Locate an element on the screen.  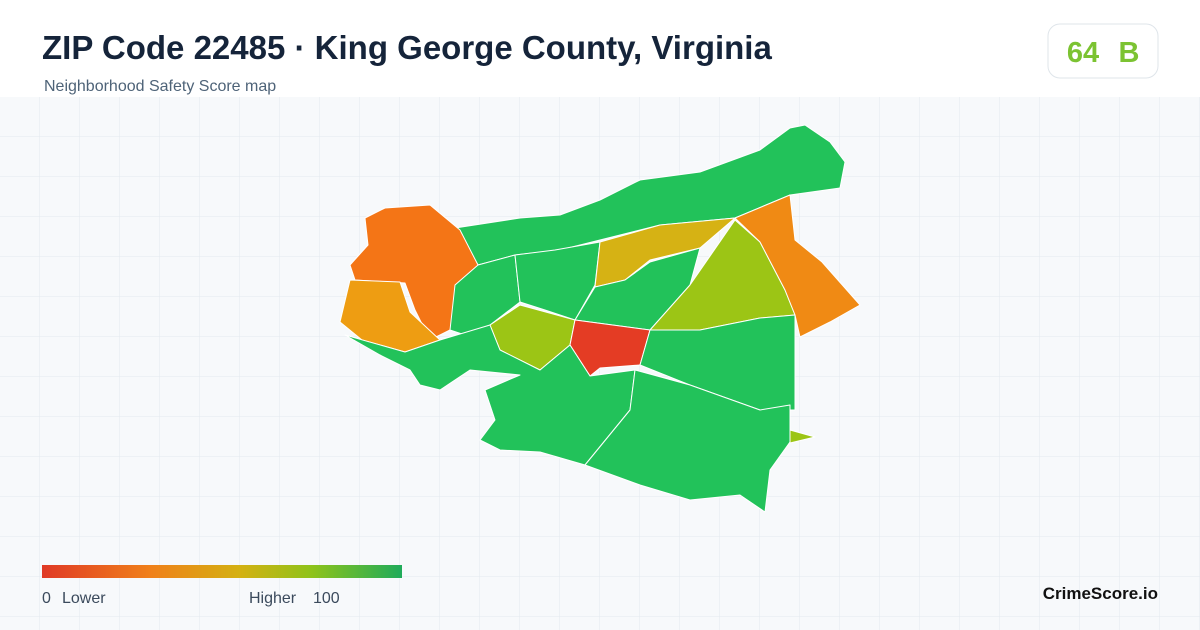
legend-max: 100 is located at coordinates (326, 598).